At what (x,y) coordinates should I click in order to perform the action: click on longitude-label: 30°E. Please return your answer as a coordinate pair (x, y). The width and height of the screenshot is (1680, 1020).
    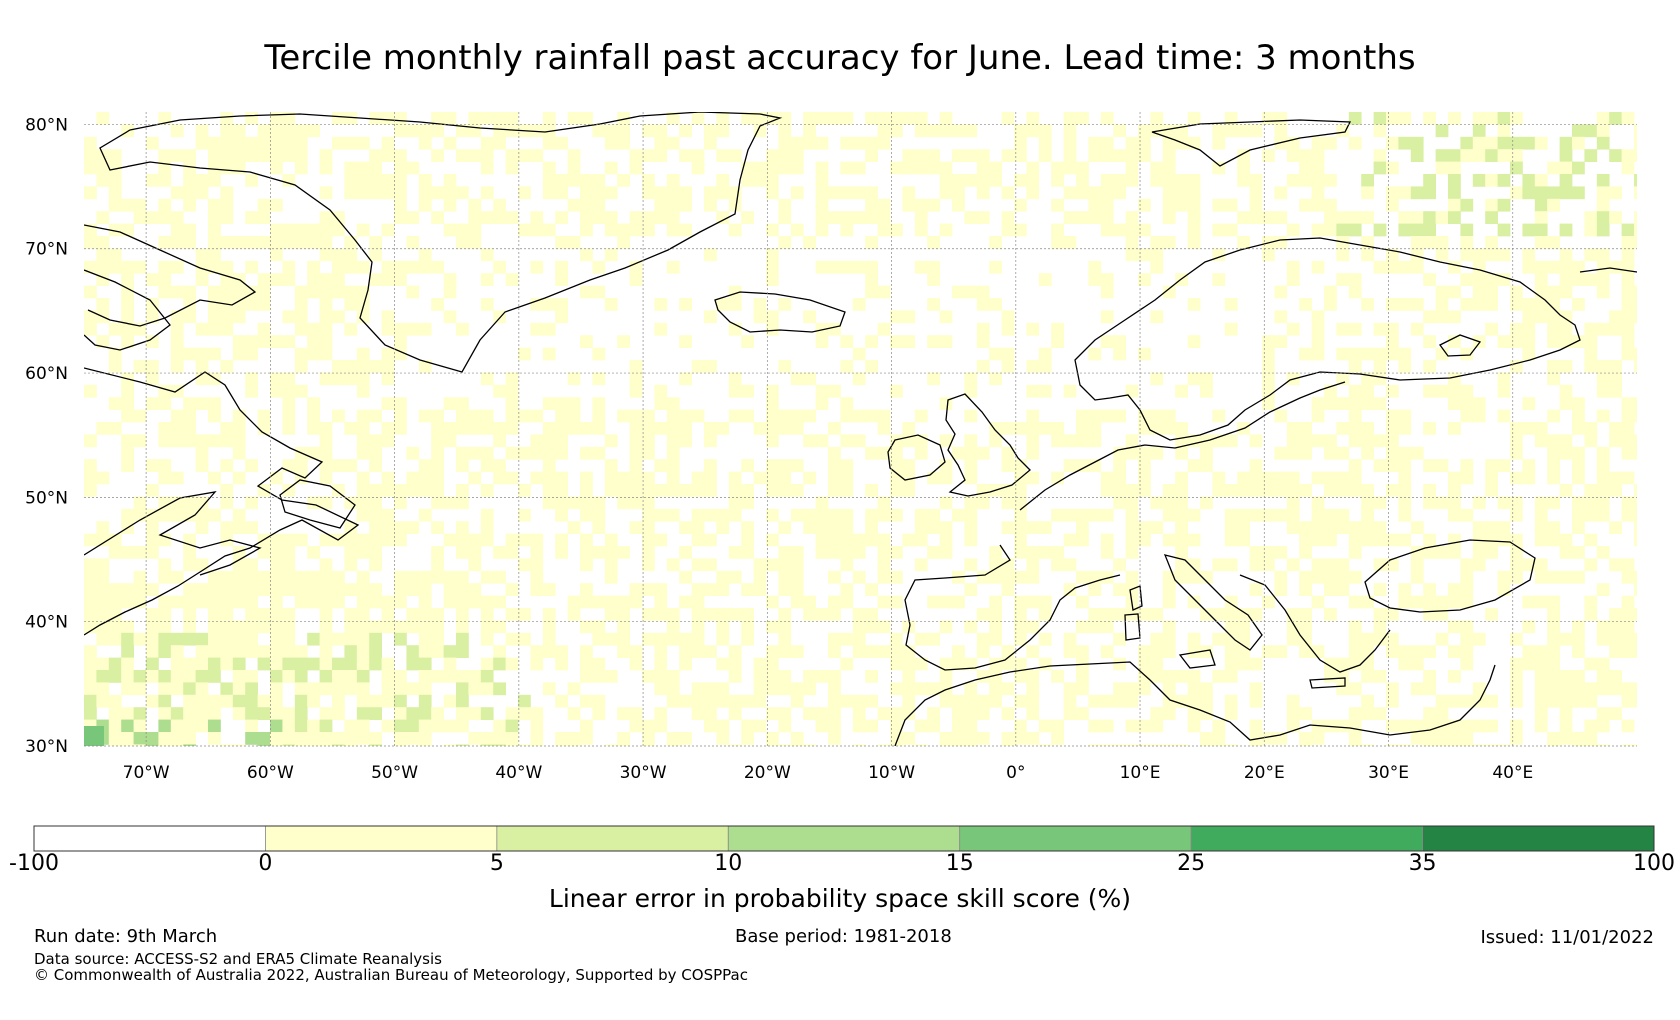
    Looking at the image, I should click on (1388, 773).